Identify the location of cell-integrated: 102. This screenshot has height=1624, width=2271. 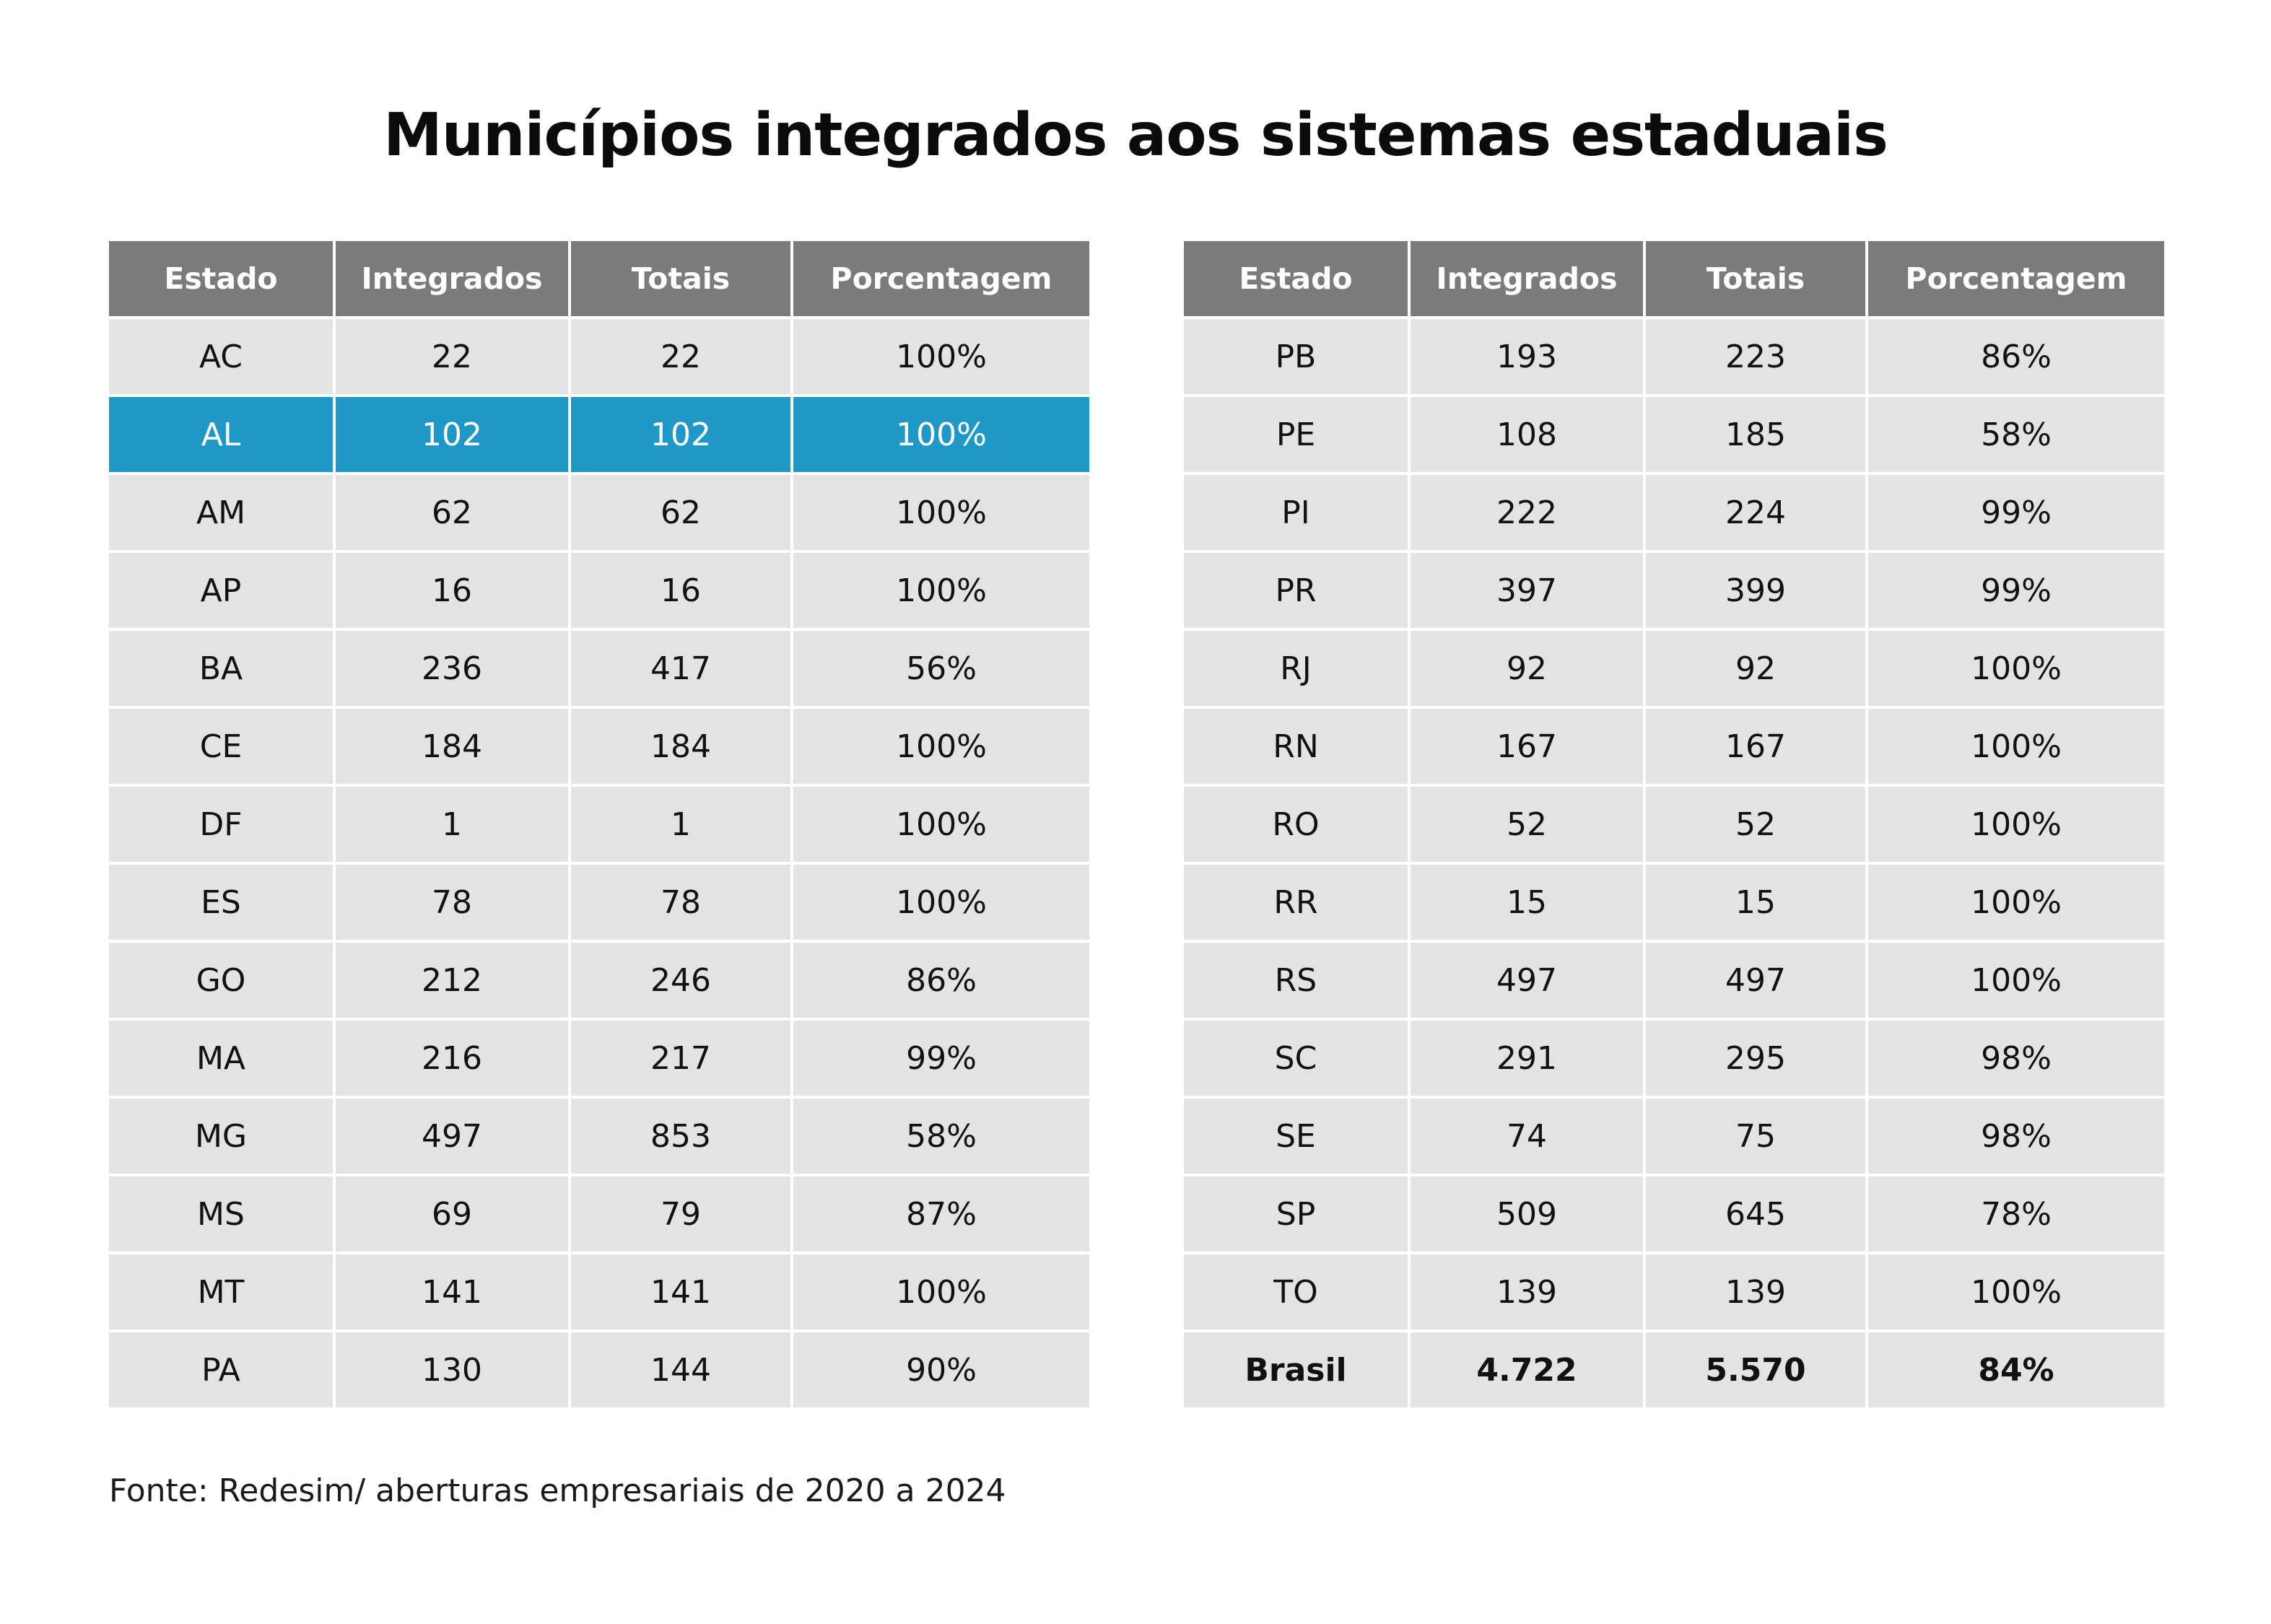
(452, 434).